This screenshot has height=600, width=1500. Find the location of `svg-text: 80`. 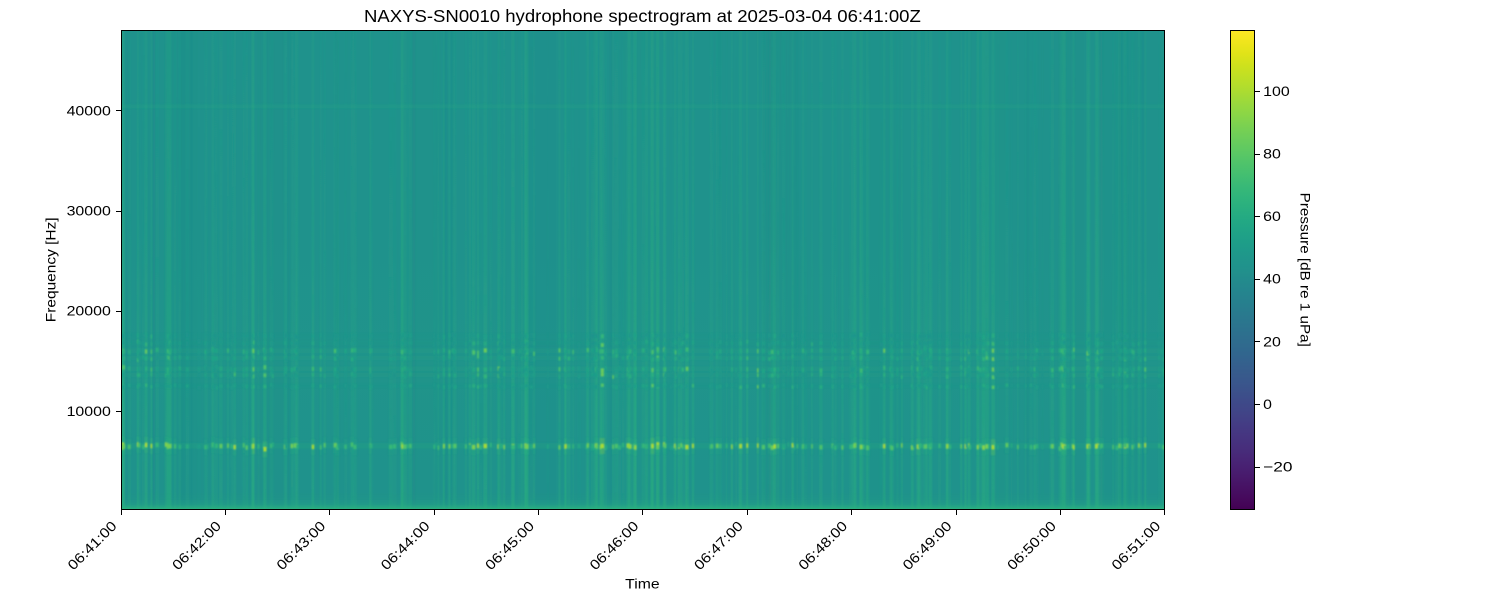

svg-text: 80 is located at coordinates (1272, 154).